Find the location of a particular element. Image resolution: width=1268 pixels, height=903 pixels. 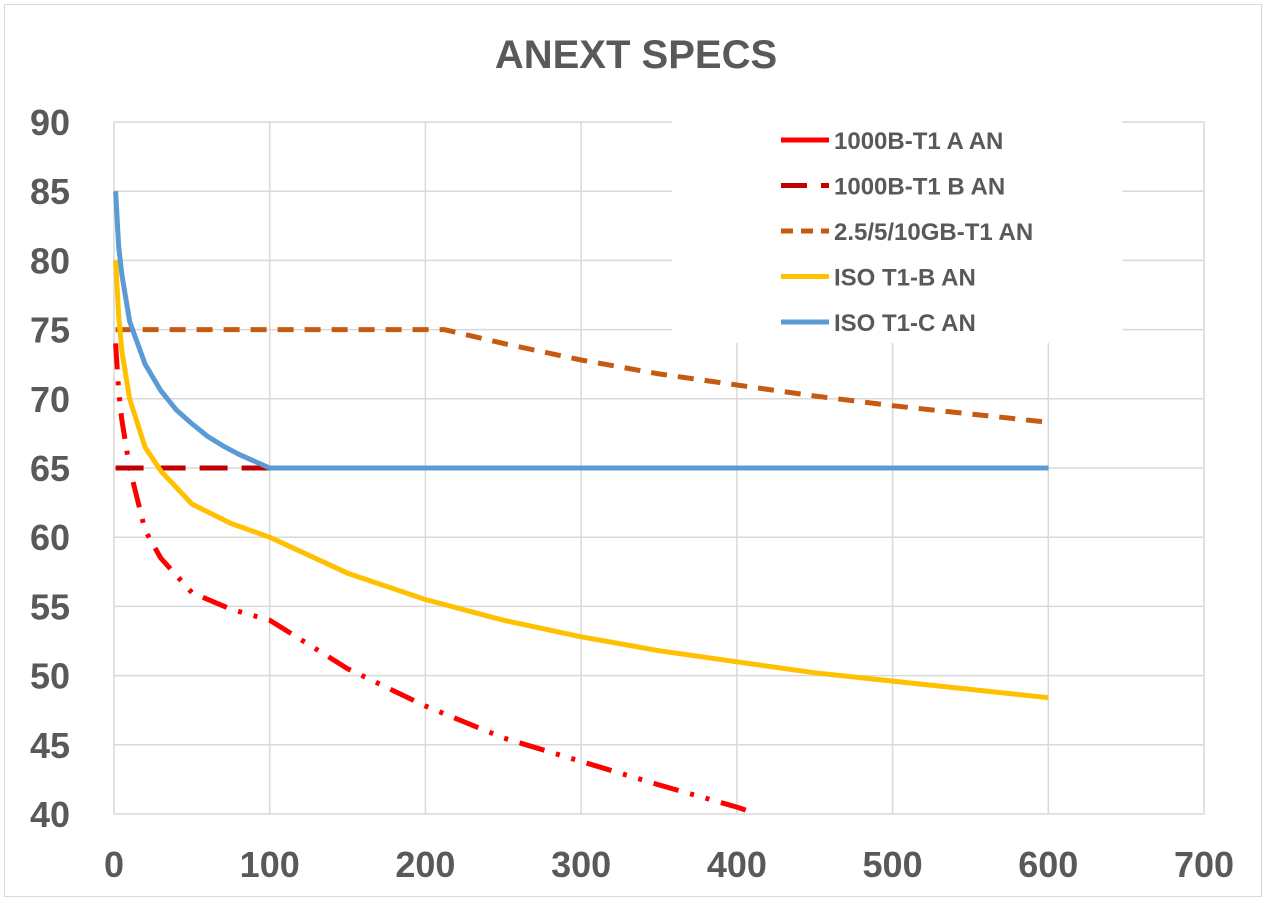

y-tick-label: 70 is located at coordinates (50, 399).